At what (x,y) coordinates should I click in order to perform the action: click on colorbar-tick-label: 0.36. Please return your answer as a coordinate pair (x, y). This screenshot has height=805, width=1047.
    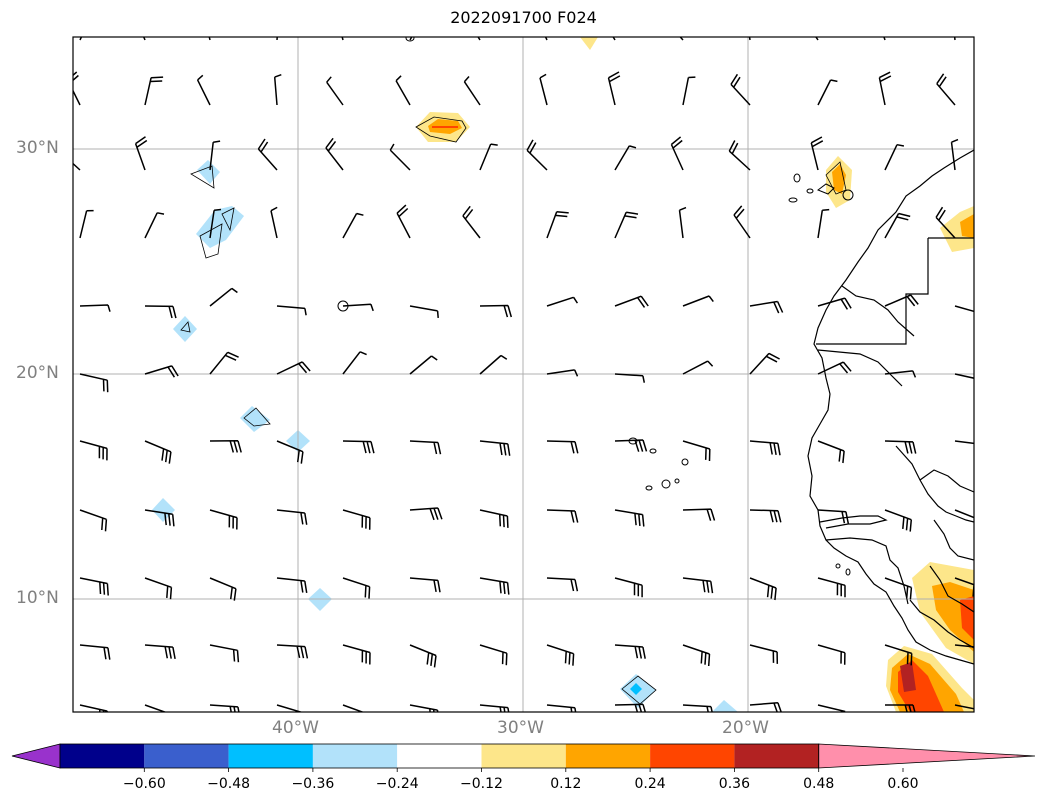
    Looking at the image, I should click on (734, 784).